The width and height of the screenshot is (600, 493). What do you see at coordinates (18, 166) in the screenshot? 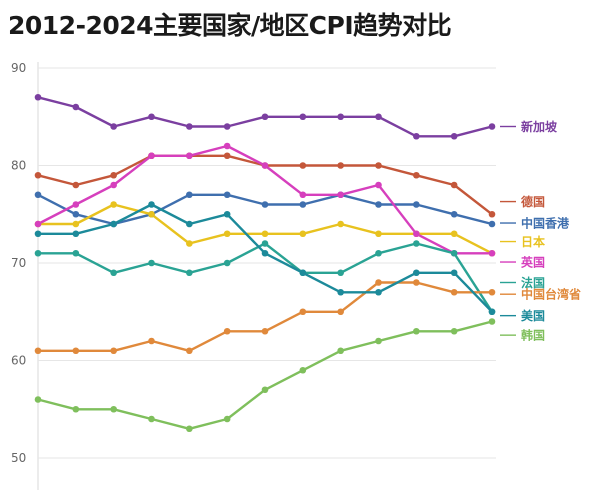
I see `y-tick-label: 80` at bounding box center [18, 166].